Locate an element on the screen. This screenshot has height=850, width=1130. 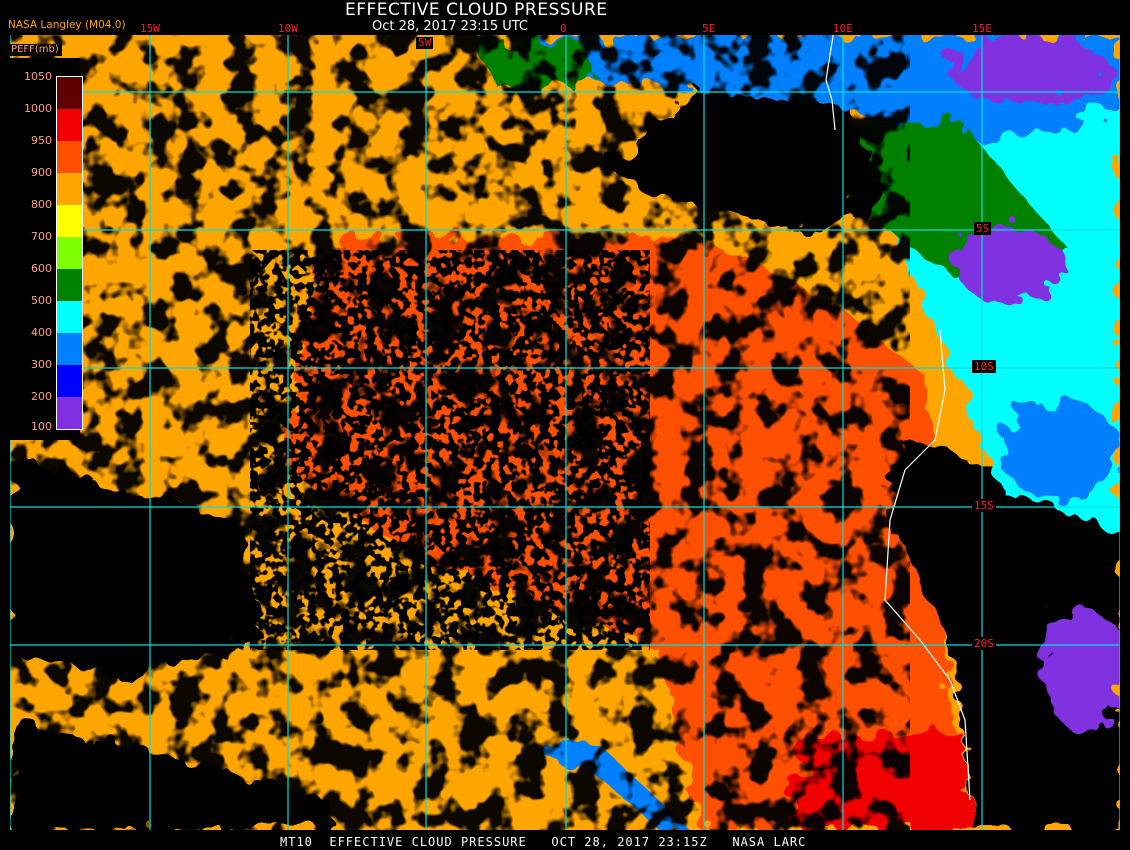
legend-tick-label: 500 is located at coordinates (41, 300).